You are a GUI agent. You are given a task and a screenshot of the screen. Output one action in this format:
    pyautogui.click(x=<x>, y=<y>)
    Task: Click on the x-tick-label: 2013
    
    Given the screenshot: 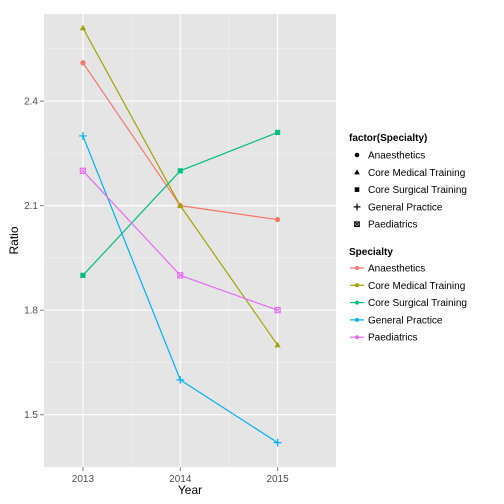 What is the action you would take?
    pyautogui.click(x=83, y=479)
    